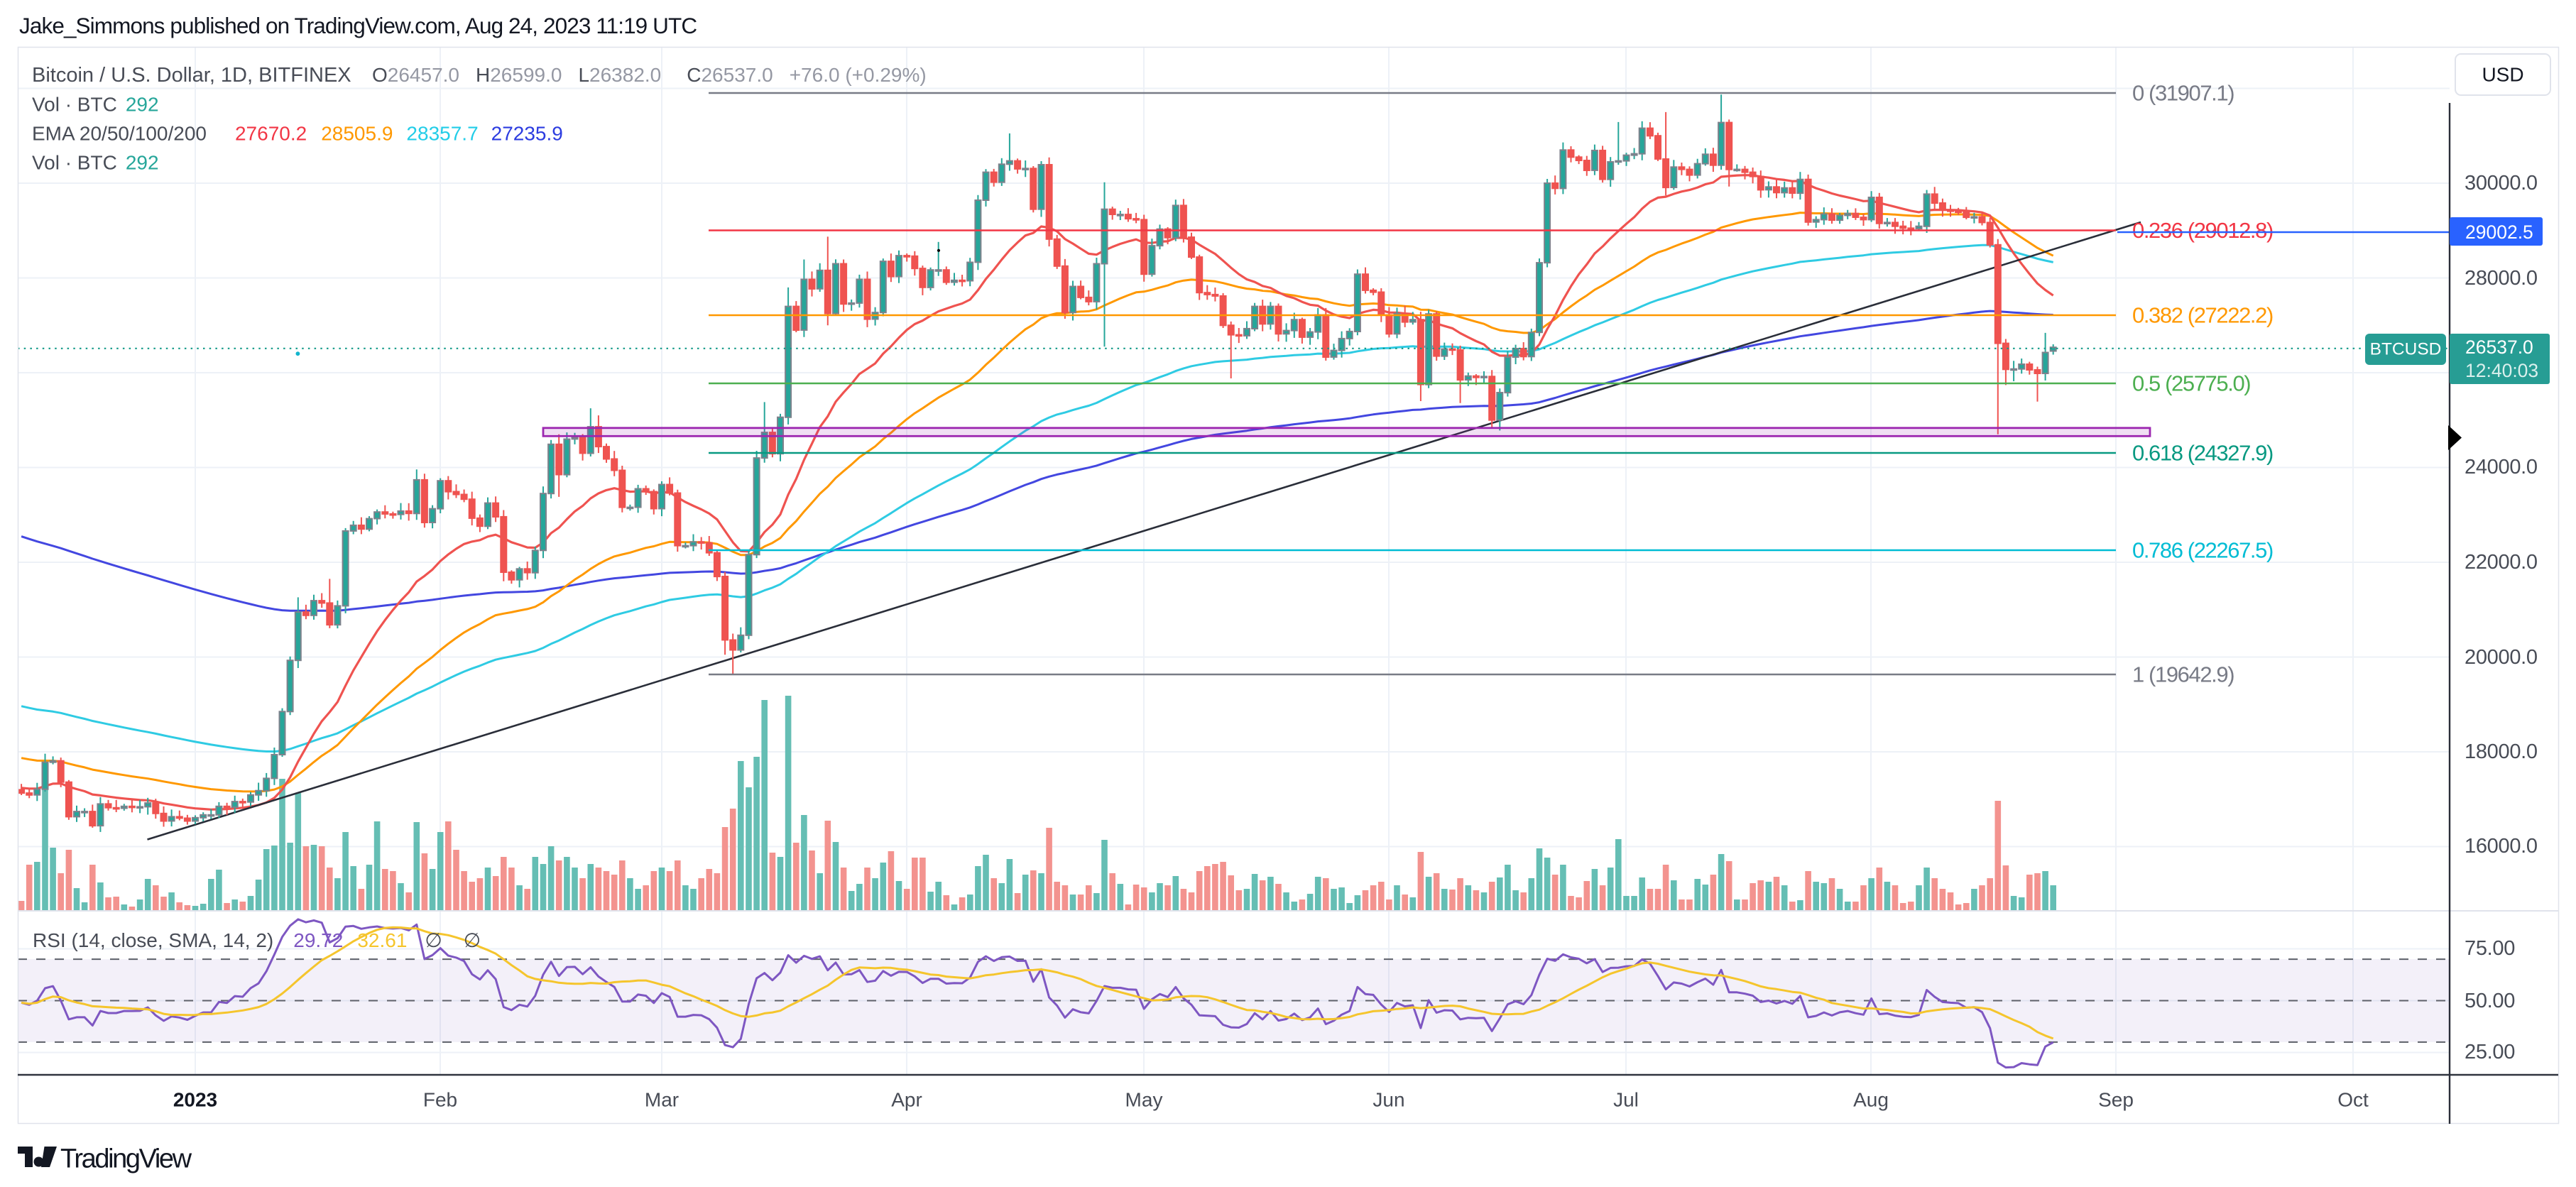  Describe the element at coordinates (126, 1159) in the screenshot. I see `svg-text: TradingView` at that location.